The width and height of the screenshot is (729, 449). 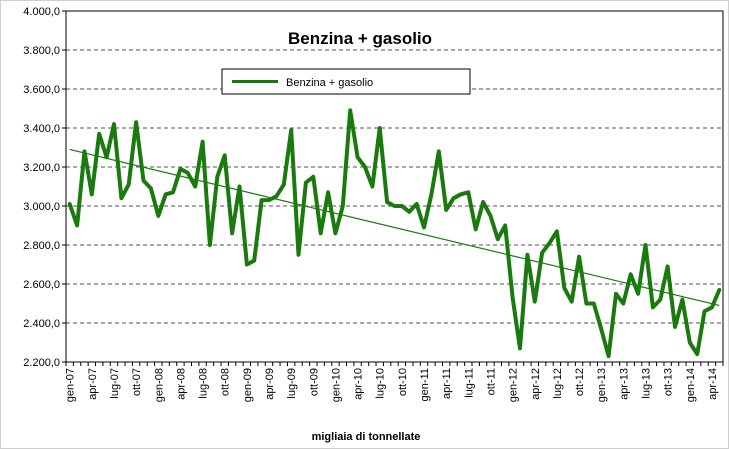 I want to click on x-tick-label: ott-13, so click(x=669, y=382).